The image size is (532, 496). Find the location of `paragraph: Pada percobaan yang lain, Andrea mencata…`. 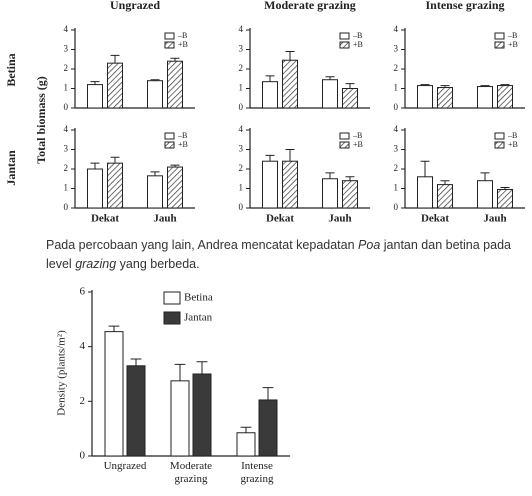

paragraph: Pada percobaan yang lain, Andrea mencata… is located at coordinates (286, 255).